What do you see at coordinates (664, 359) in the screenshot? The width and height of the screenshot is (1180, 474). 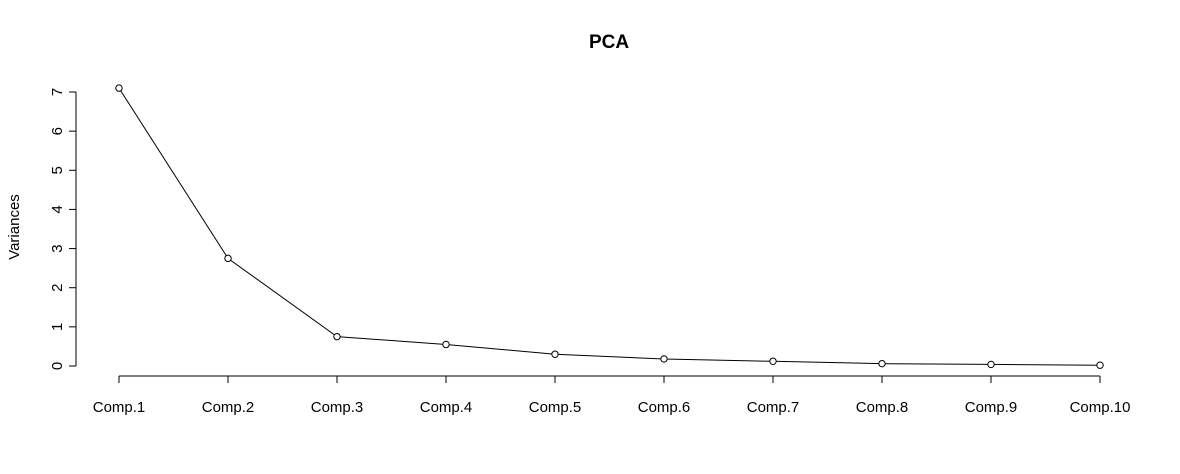 I see `data-point-Comp.6` at bounding box center [664, 359].